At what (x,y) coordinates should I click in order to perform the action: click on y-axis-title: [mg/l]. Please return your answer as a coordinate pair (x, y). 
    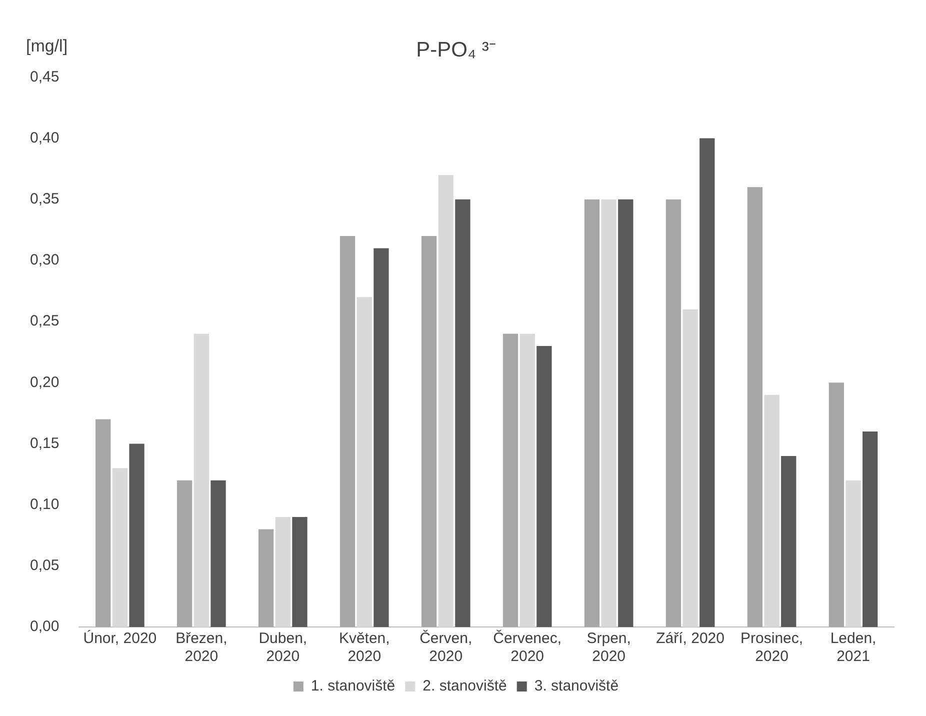
    Looking at the image, I should click on (47, 46).